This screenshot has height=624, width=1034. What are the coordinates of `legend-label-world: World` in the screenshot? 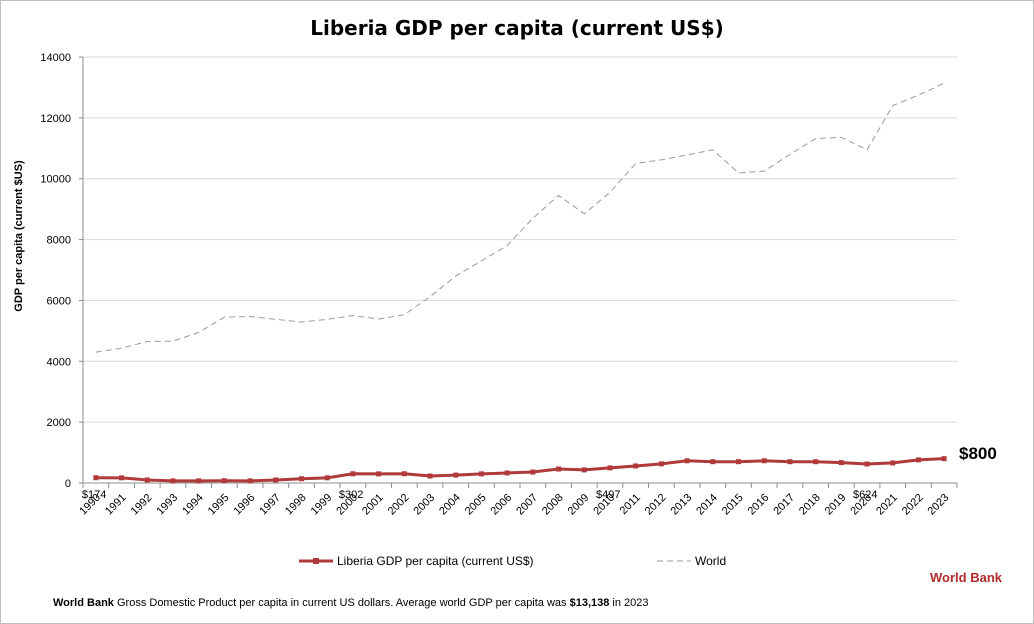 It's located at (710, 561).